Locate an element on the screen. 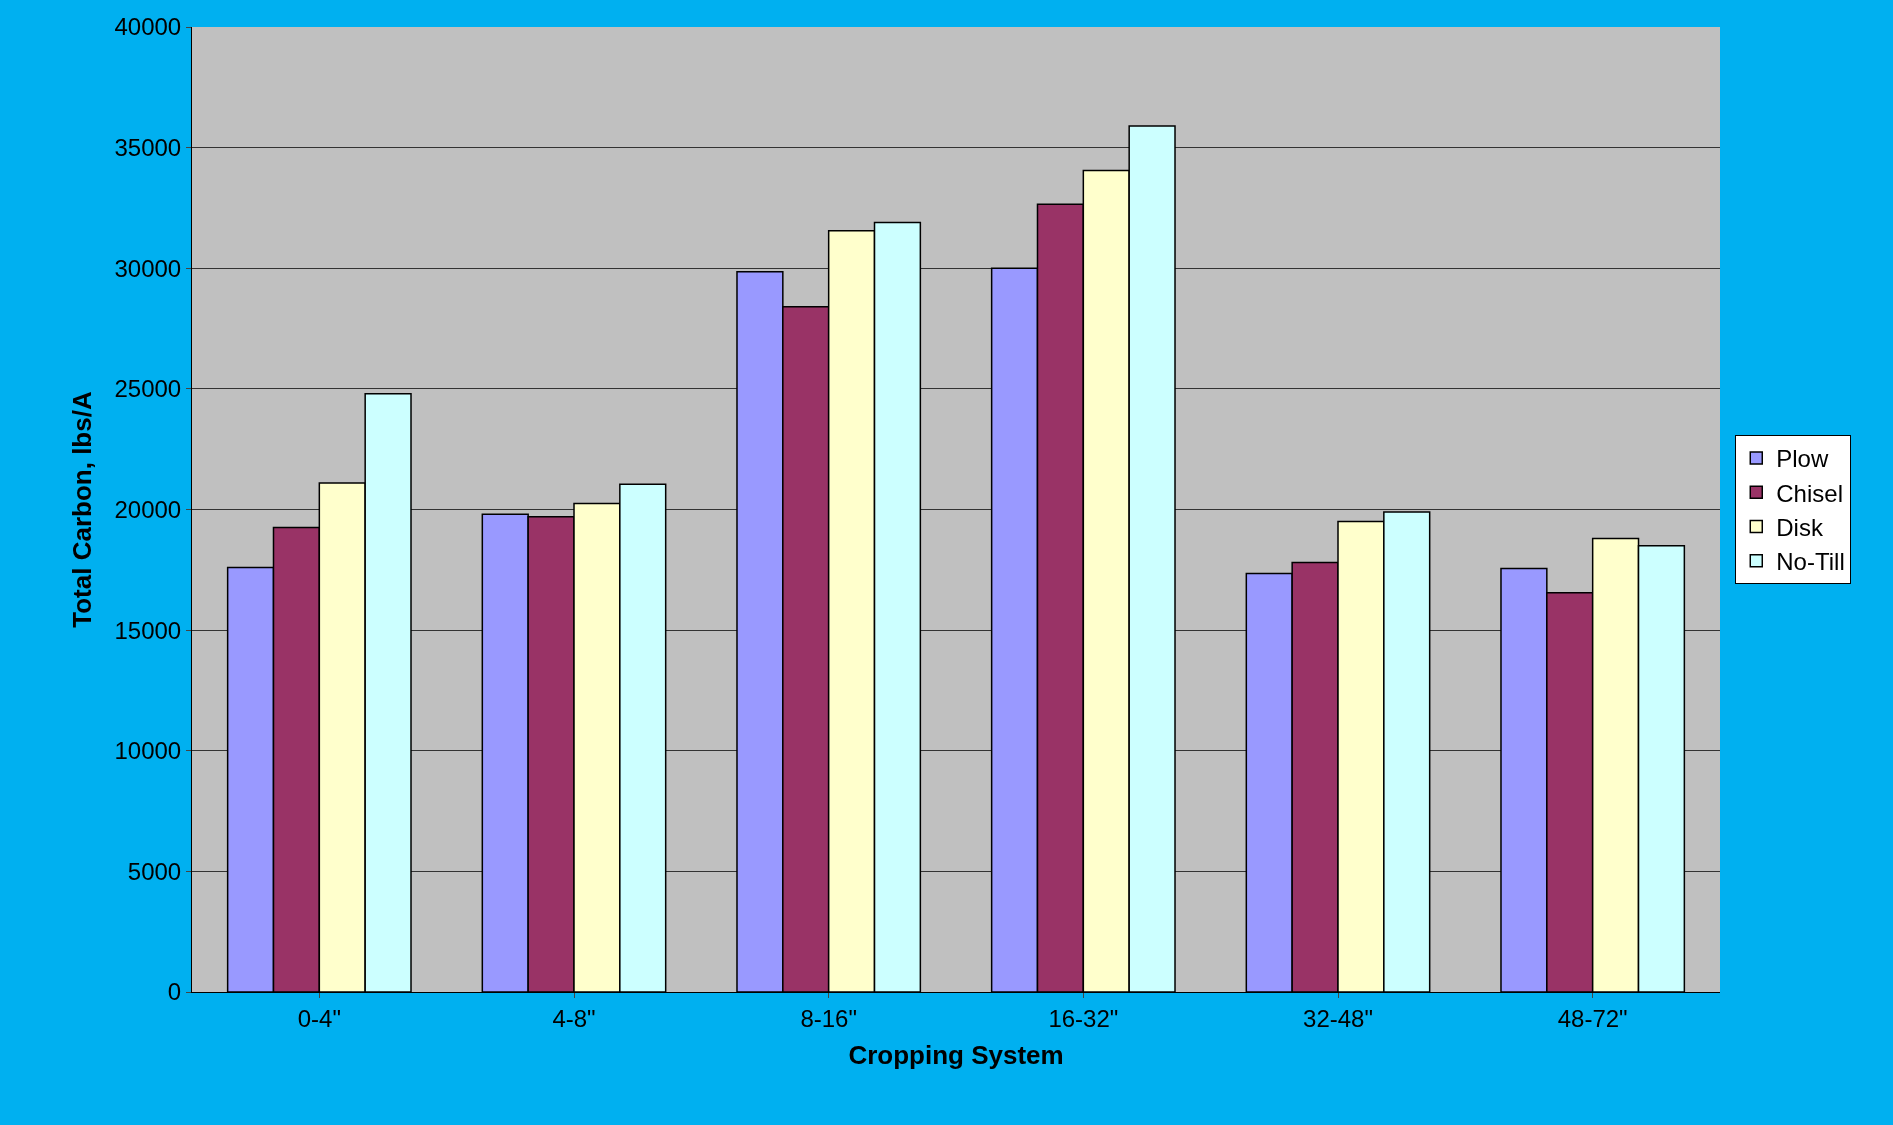  x-axis-title: Cropping System is located at coordinates (956, 1055).